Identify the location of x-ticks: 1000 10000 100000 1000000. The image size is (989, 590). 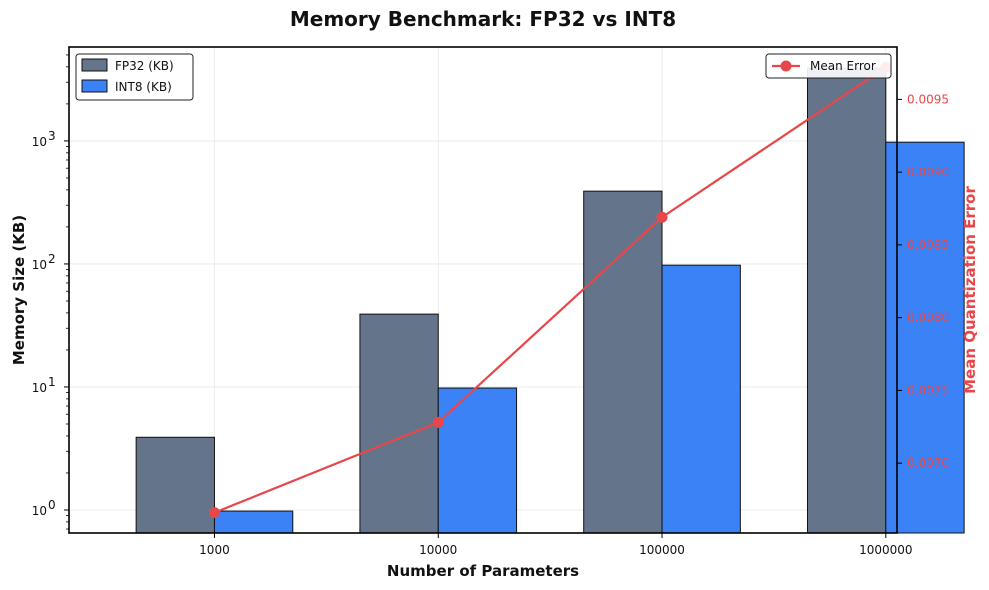
(556, 545).